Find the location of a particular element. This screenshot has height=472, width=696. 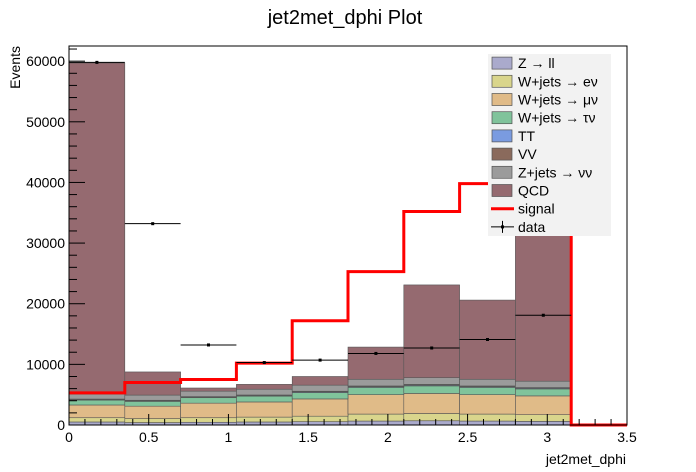

legend-label: VV is located at coordinates (527, 154).